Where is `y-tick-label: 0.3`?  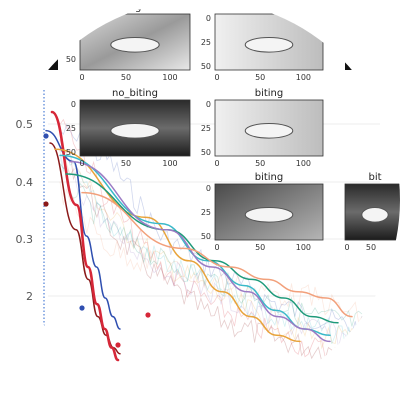 y-tick-label: 0.3 is located at coordinates (25, 239).